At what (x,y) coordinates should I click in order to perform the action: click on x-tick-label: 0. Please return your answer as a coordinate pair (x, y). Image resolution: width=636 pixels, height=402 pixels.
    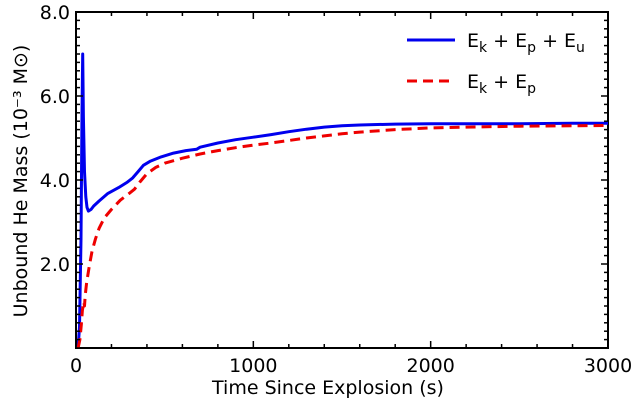
    Looking at the image, I should click on (76, 366).